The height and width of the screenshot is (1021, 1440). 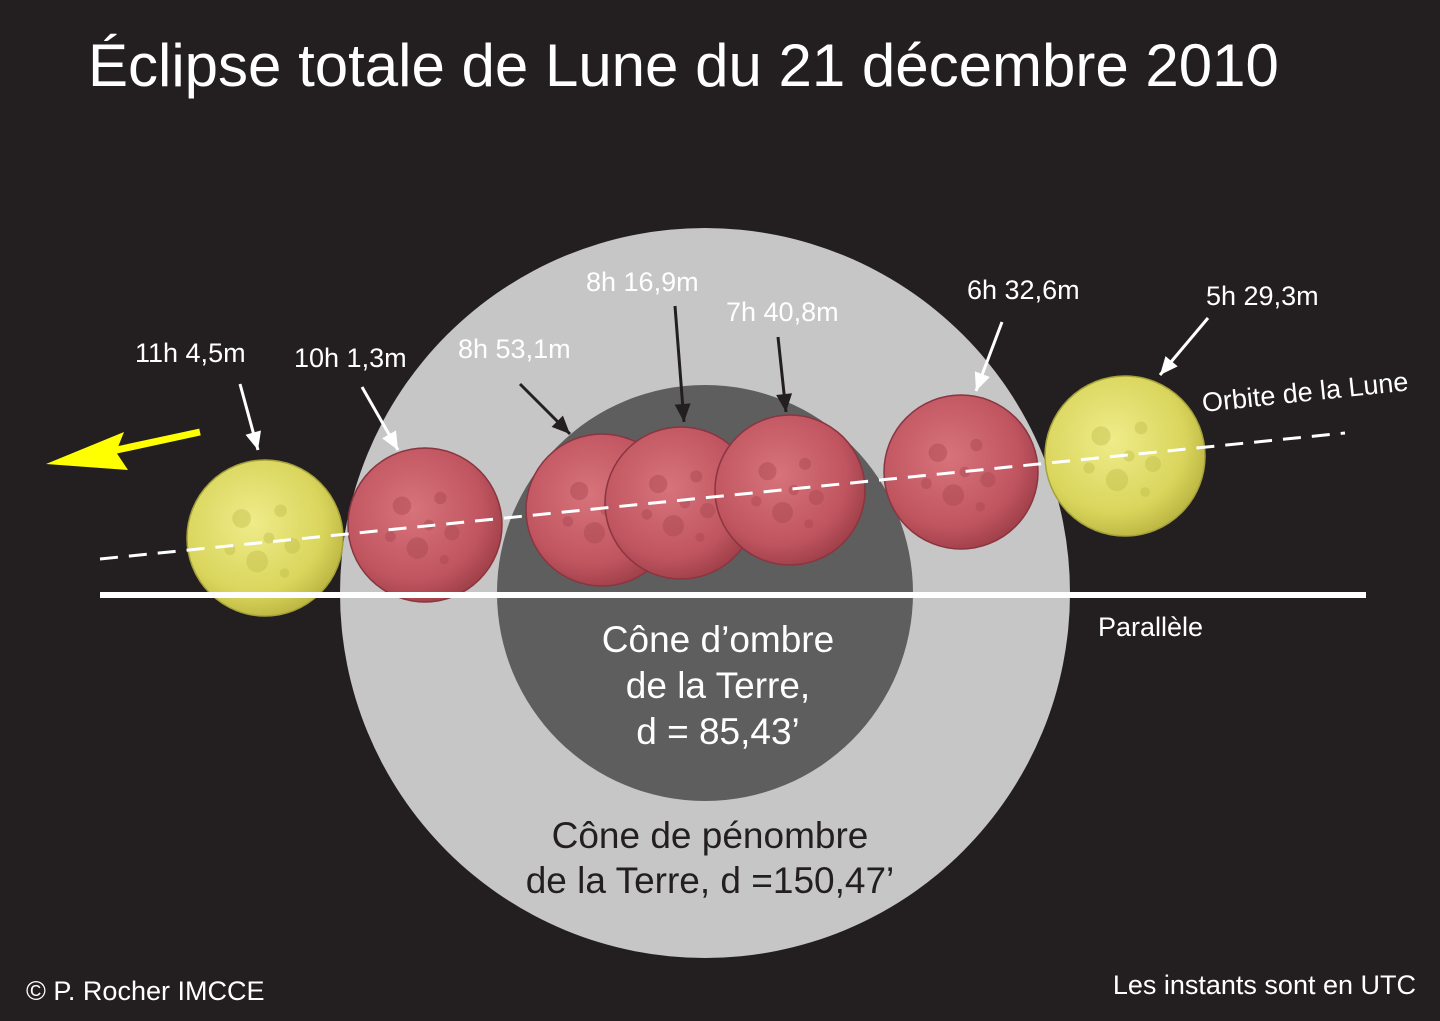 What do you see at coordinates (1304, 391) in the screenshot?
I see `orbit-label: Orbite de la Lune` at bounding box center [1304, 391].